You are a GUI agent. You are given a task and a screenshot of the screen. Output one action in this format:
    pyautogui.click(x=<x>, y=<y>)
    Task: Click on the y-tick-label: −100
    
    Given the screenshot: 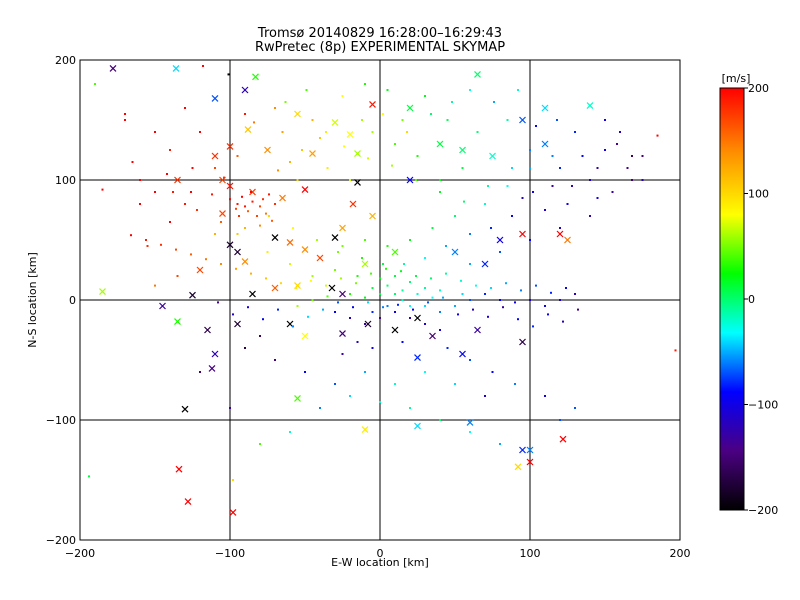 What is the action you would take?
    pyautogui.click(x=61, y=420)
    